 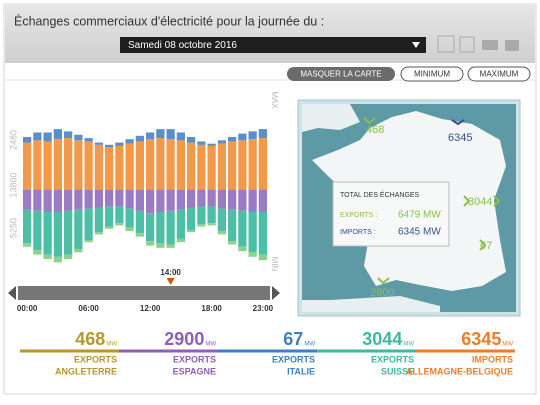 I want to click on slider-left, so click(x=12, y=293).